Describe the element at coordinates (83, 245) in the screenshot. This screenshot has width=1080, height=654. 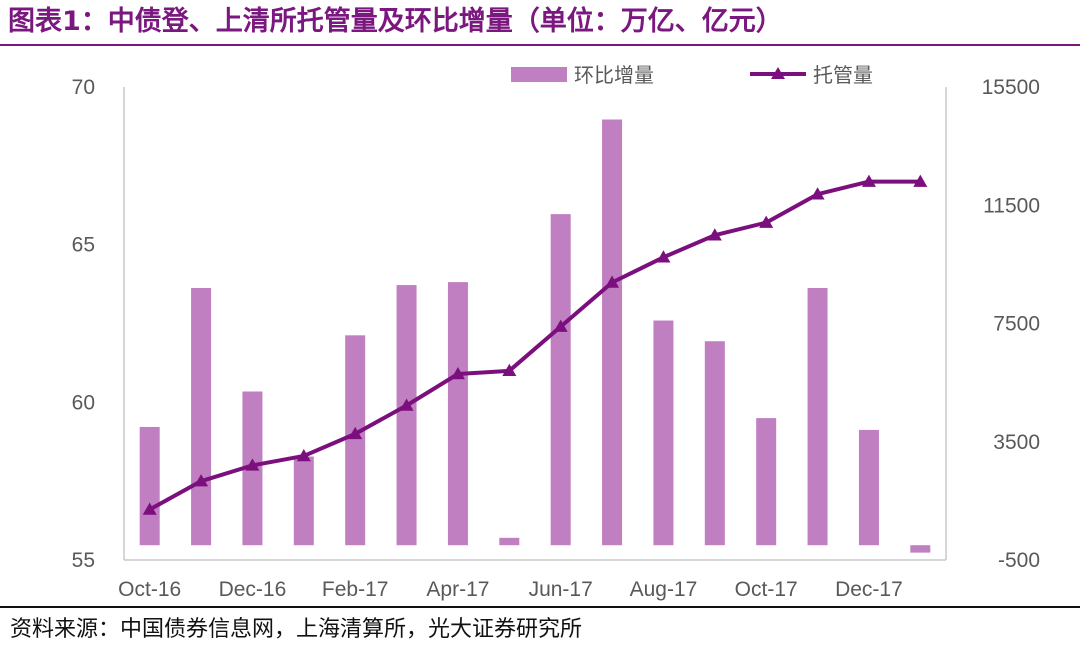
I see `left-tick-label: 65` at that location.